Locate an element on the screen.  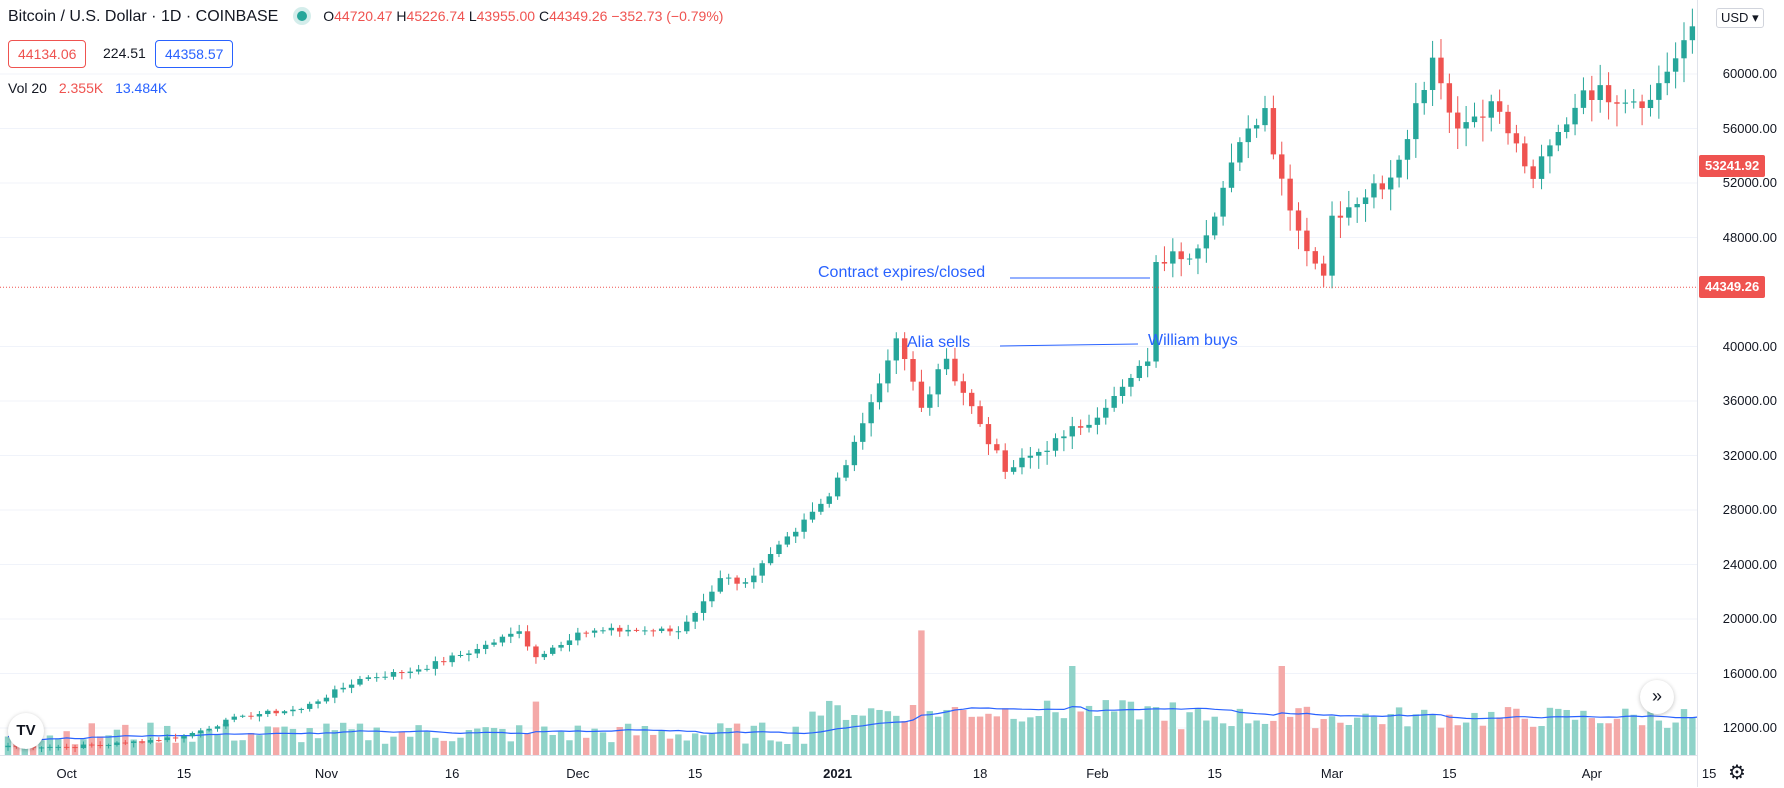
price-axis-label: 48000.00 is located at coordinates (1749, 237).